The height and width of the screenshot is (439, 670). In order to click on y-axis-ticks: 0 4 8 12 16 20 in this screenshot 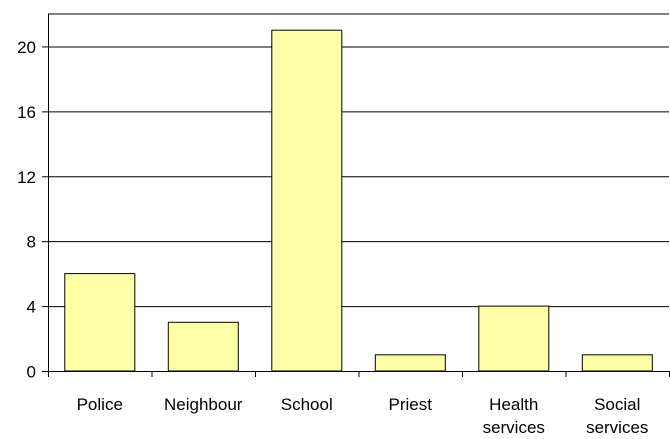, I will do `click(32, 210)`.